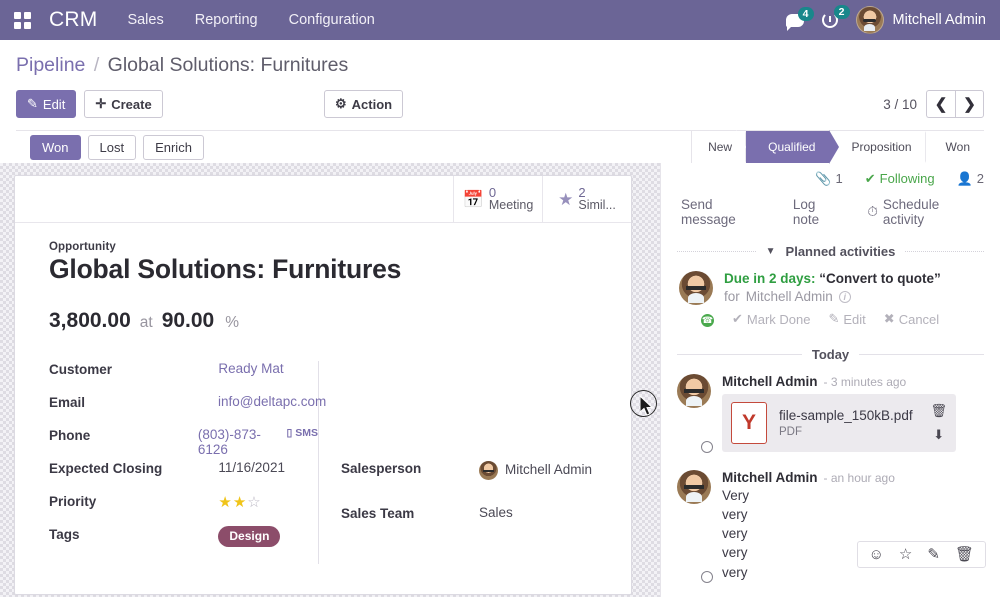 This screenshot has width=1000, height=600. I want to click on expected-revenue-row: 3,800.00 at 90.00 %, so click(340, 321).